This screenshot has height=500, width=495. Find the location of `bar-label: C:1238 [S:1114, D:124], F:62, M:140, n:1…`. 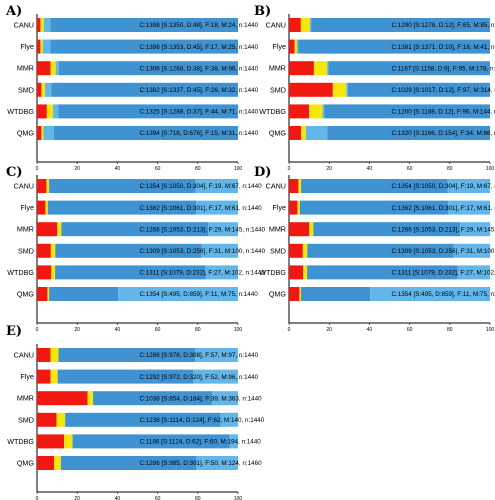

bar-label: C:1238 [S:1114, D:124], F:62, M:140, n:1… is located at coordinates (202, 420).